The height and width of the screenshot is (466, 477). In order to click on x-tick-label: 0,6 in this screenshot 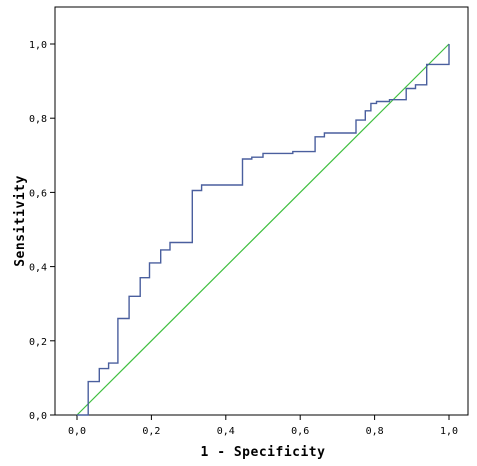, I will do `click(300, 431)`.